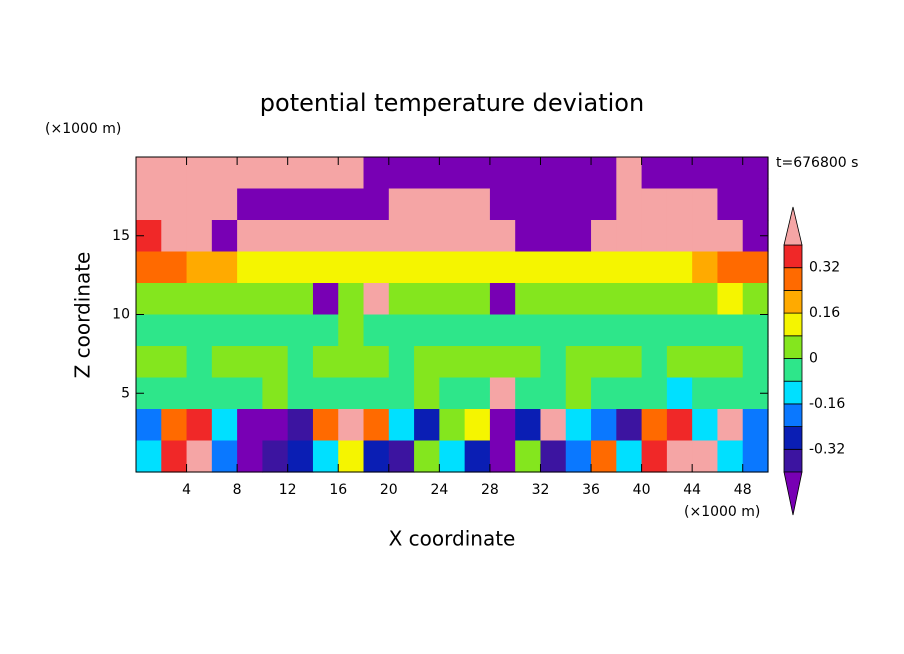 This screenshot has height=654, width=904. What do you see at coordinates (743, 490) in the screenshot?
I see `x-tick-label: 48` at bounding box center [743, 490].